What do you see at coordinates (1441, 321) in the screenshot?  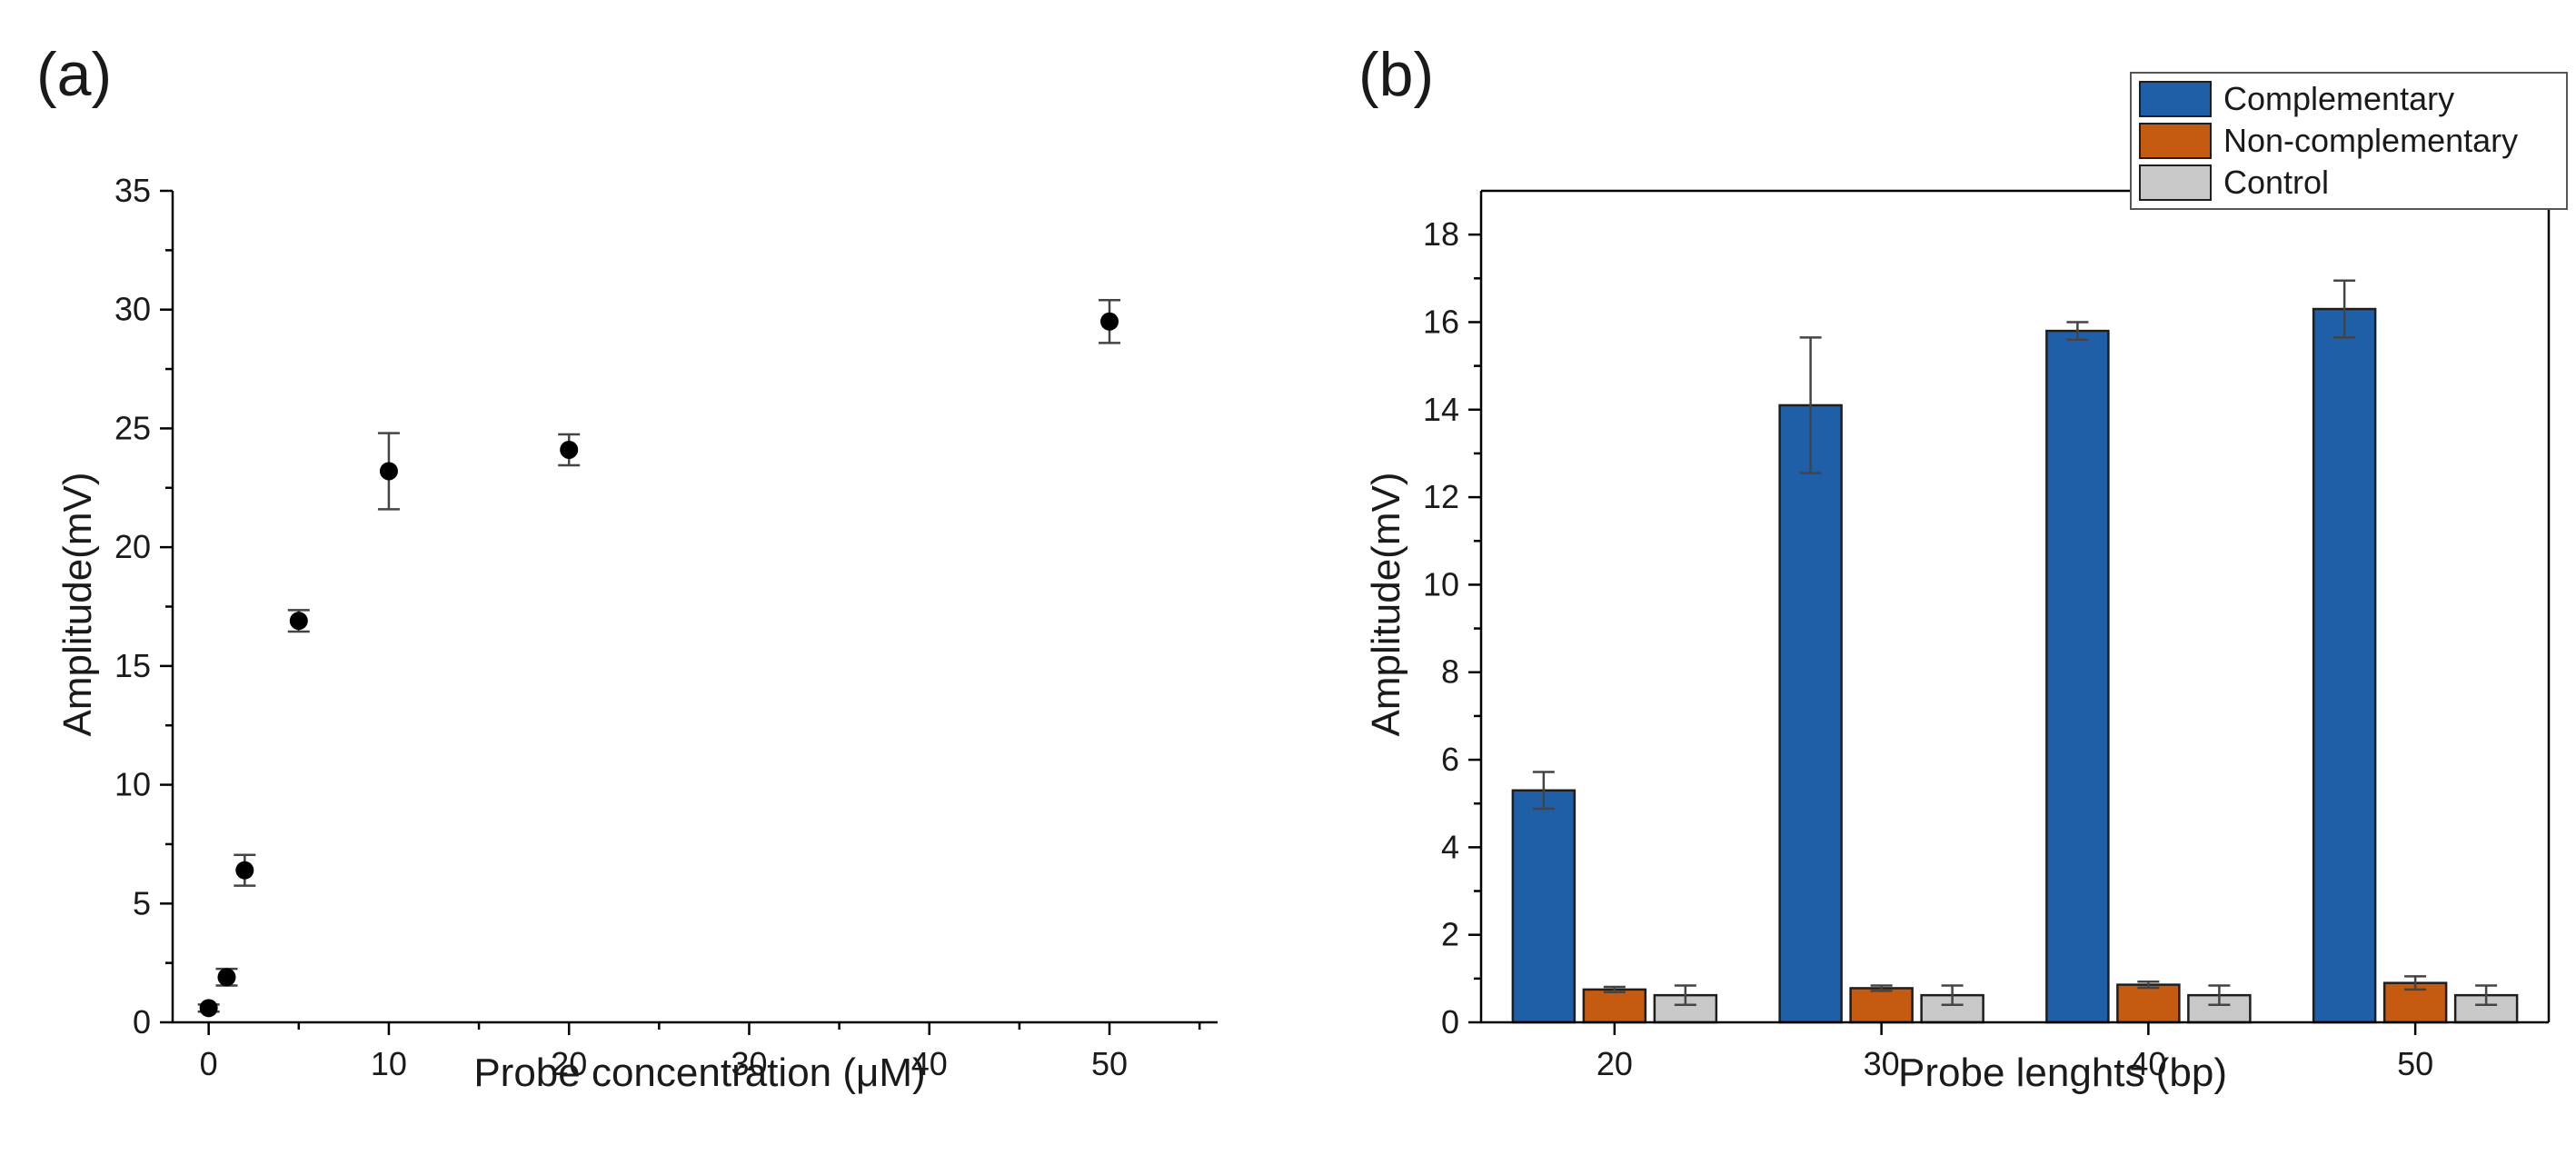 I see `y-tick-label: 16` at bounding box center [1441, 321].